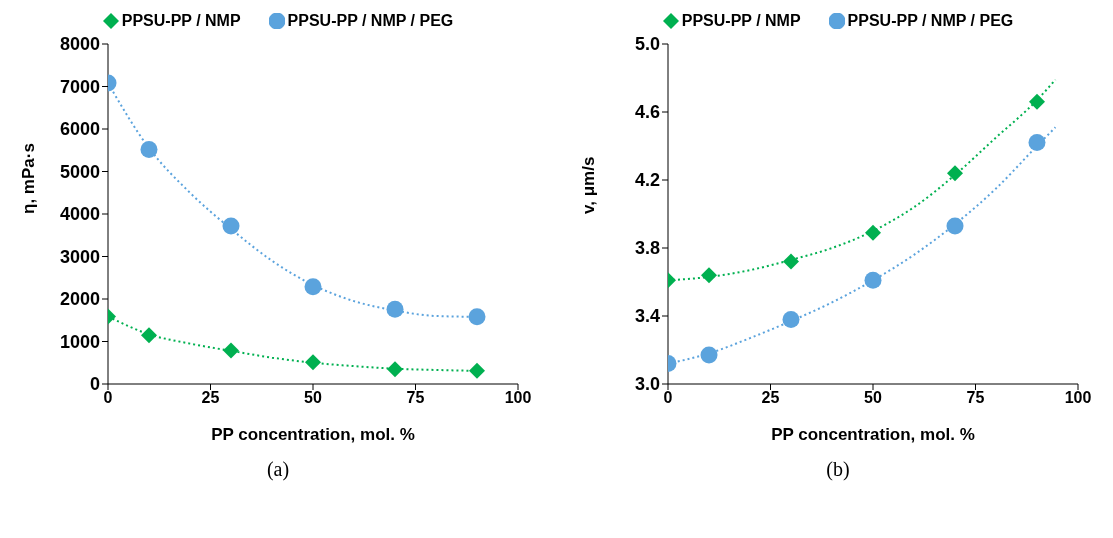 This screenshot has height=538, width=1113. What do you see at coordinates (29, 178) in the screenshot?
I see `y-axis-title: η, mPa·s` at bounding box center [29, 178].